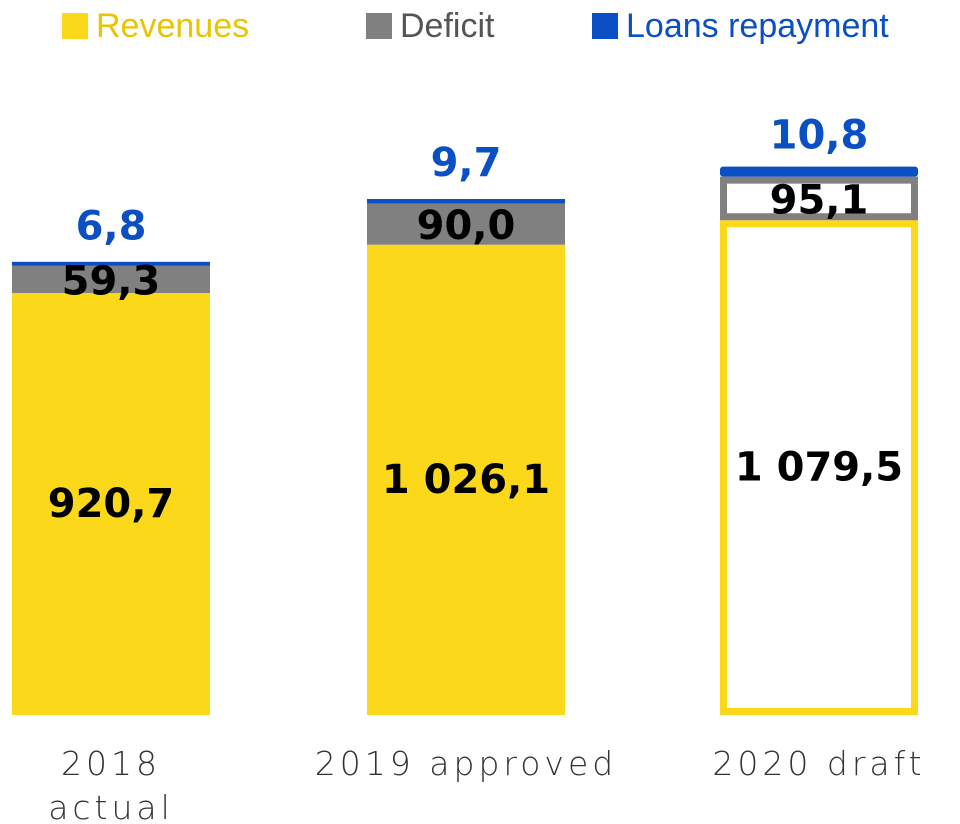 This screenshot has width=960, height=824. I want to click on value-label: 10,8, so click(819, 136).